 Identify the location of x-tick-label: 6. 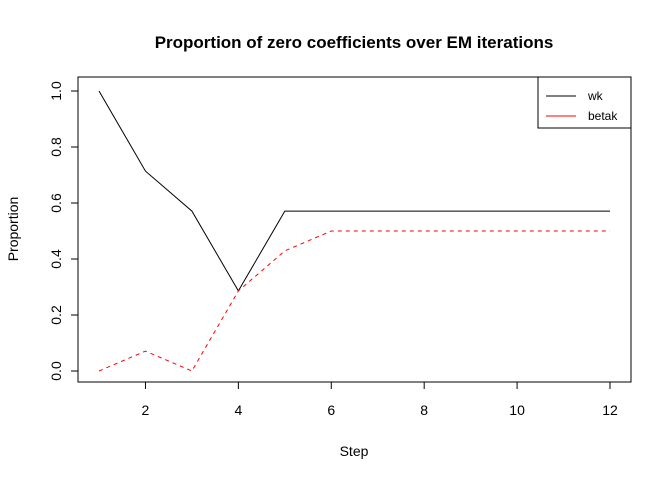
(331, 410).